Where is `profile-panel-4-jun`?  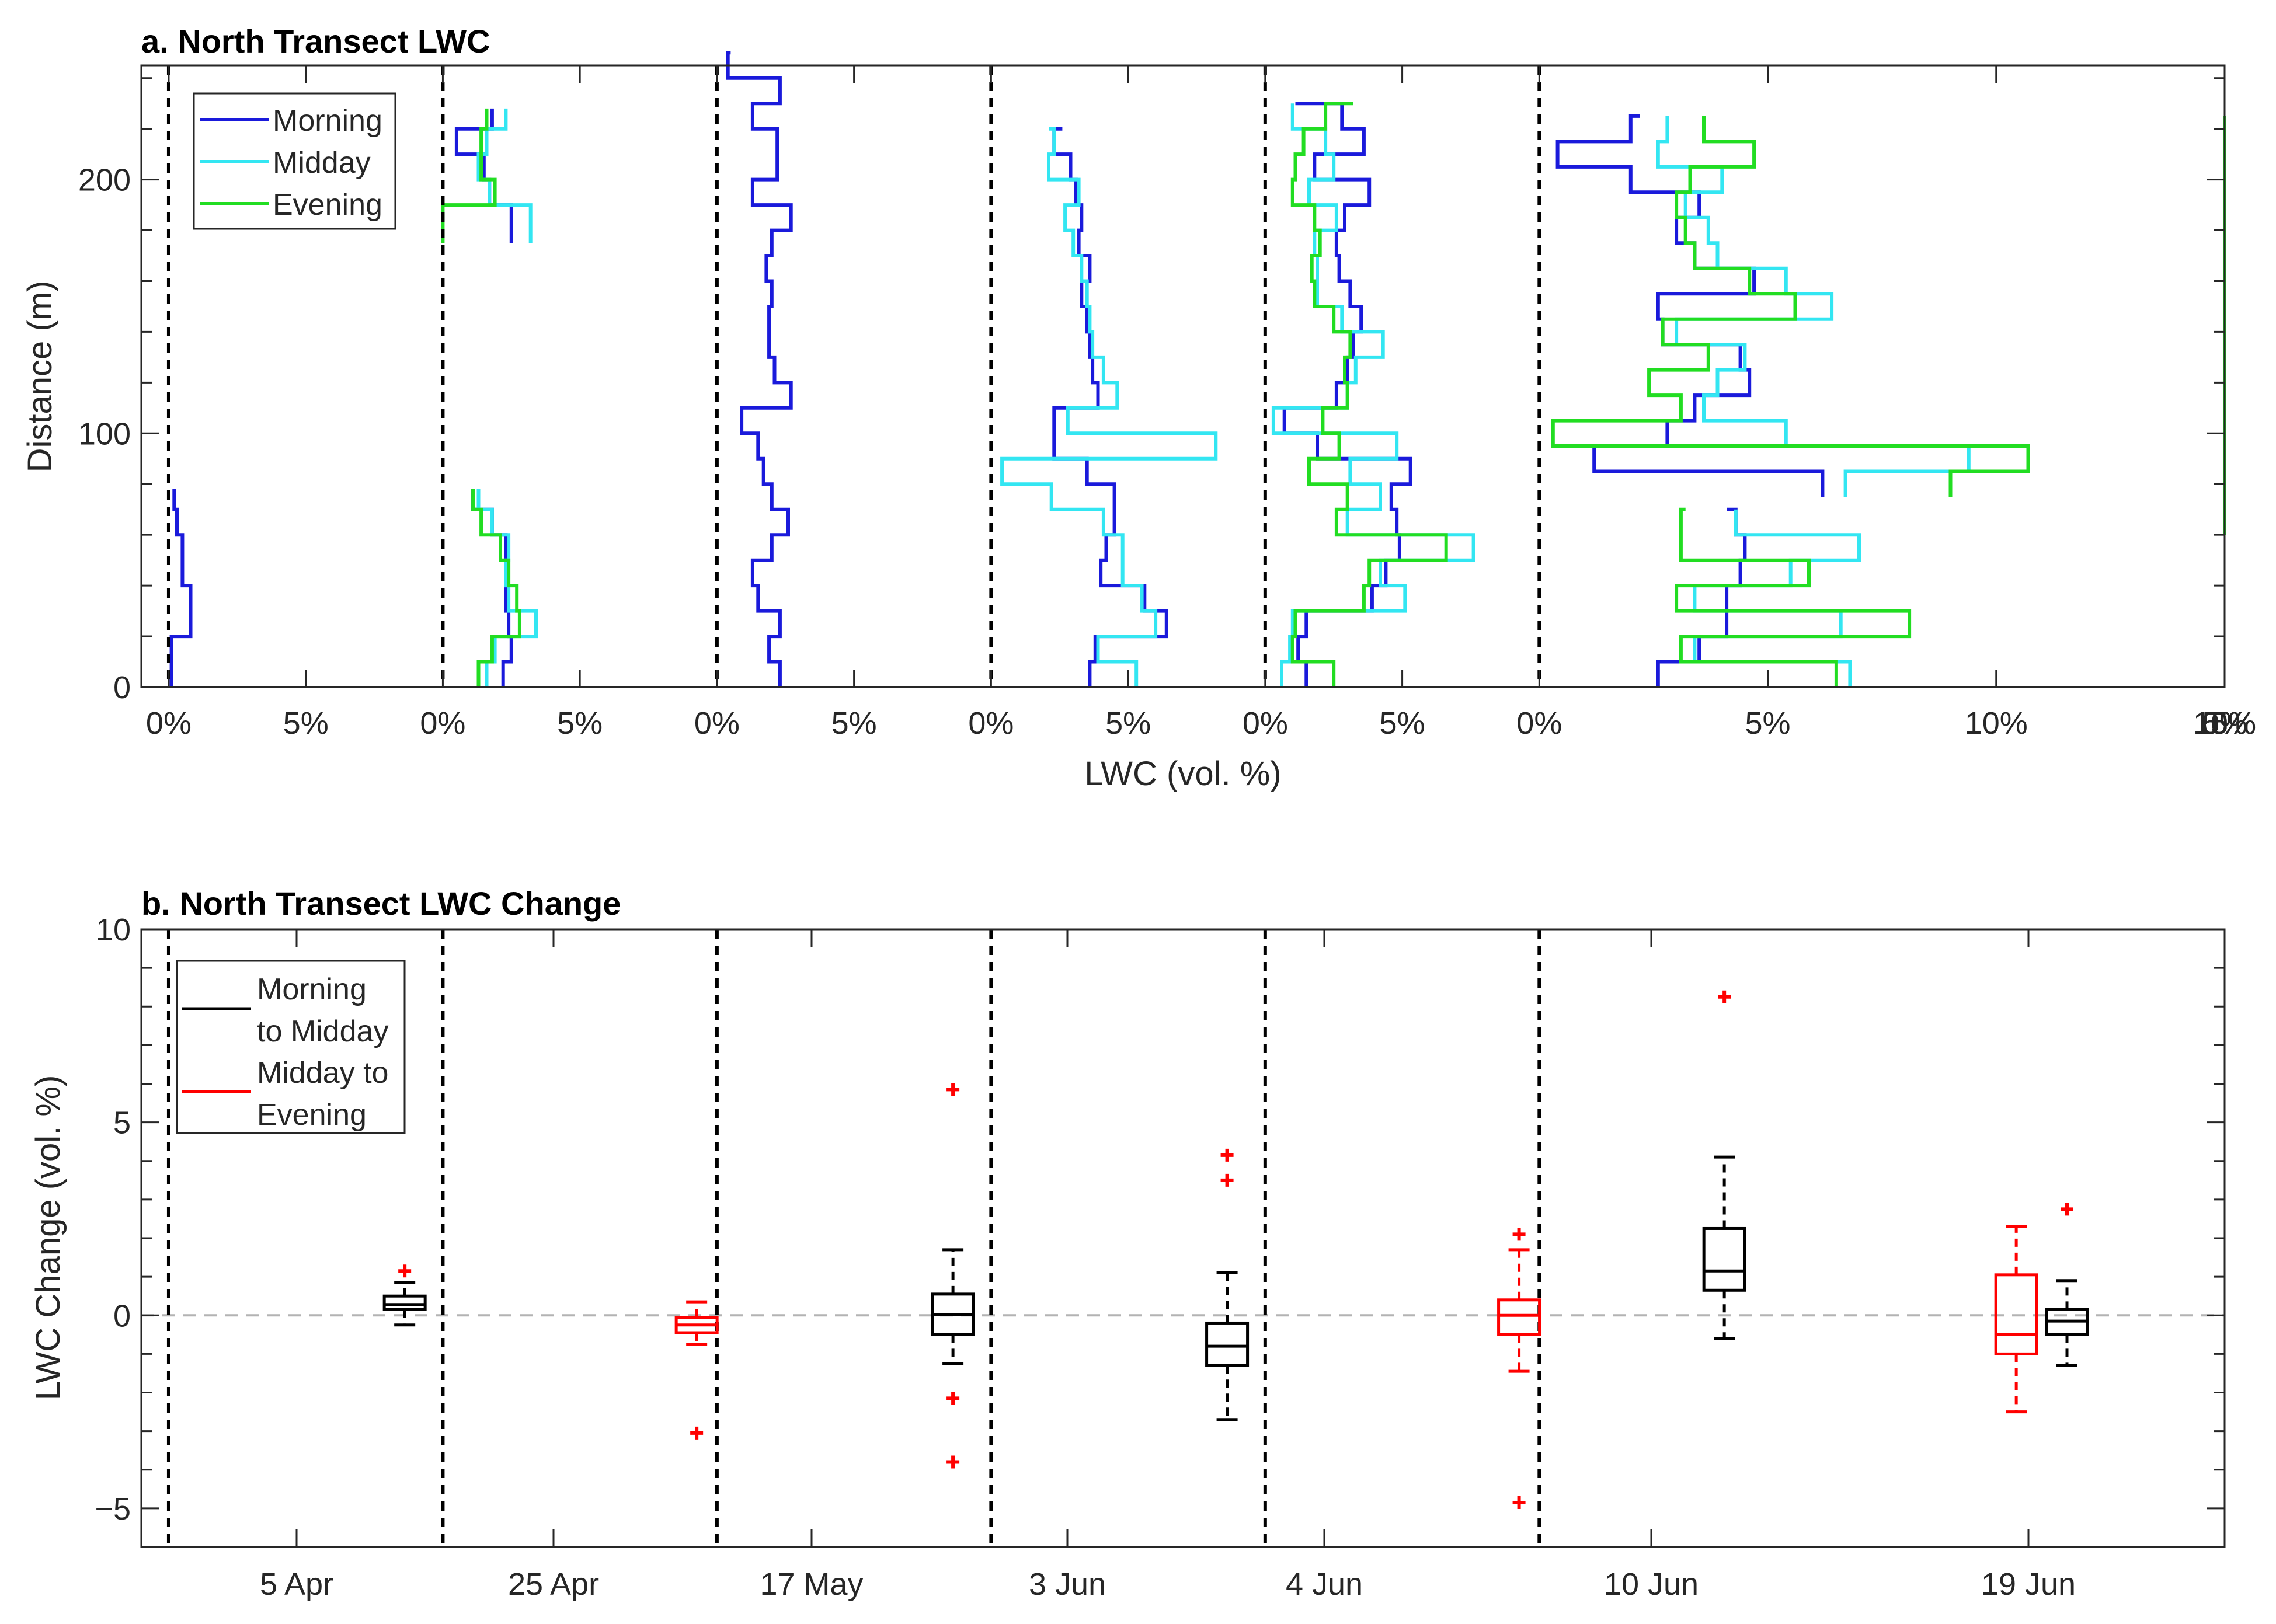 profile-panel-4-jun is located at coordinates (1373, 394).